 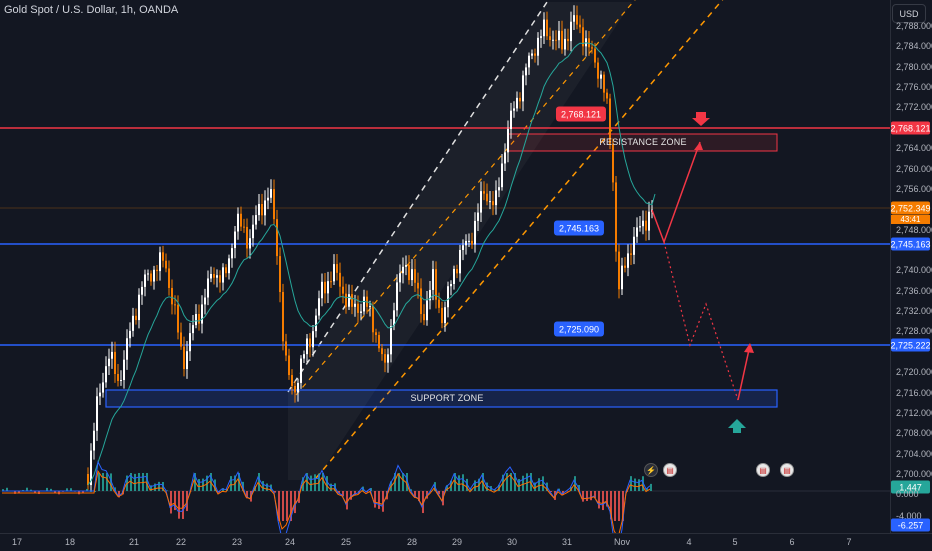 I want to click on mid-level-label: 2,745.163, so click(x=579, y=228).